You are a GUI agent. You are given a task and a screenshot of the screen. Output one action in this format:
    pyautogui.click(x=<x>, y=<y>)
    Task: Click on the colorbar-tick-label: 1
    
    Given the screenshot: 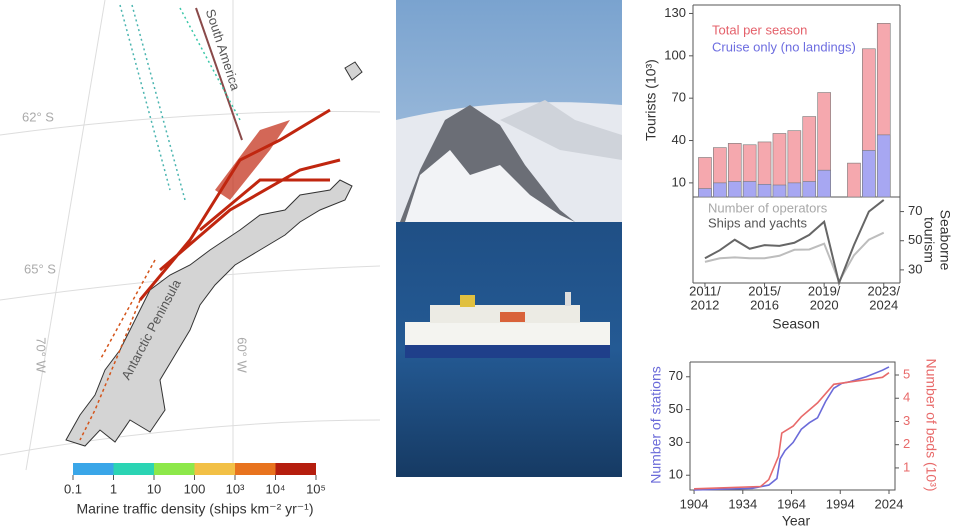 What is the action you would take?
    pyautogui.click(x=113, y=488)
    